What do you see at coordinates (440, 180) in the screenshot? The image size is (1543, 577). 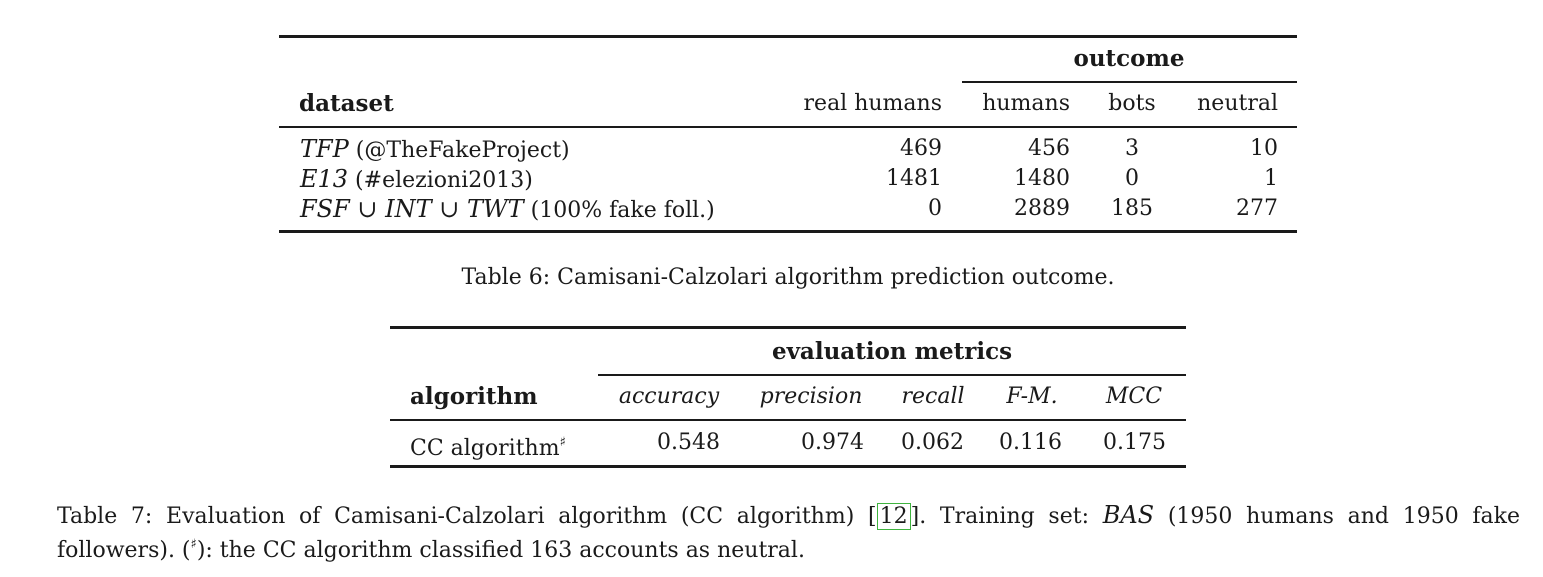 I see `dataset-desc: (#elezioni2013)` at bounding box center [440, 180].